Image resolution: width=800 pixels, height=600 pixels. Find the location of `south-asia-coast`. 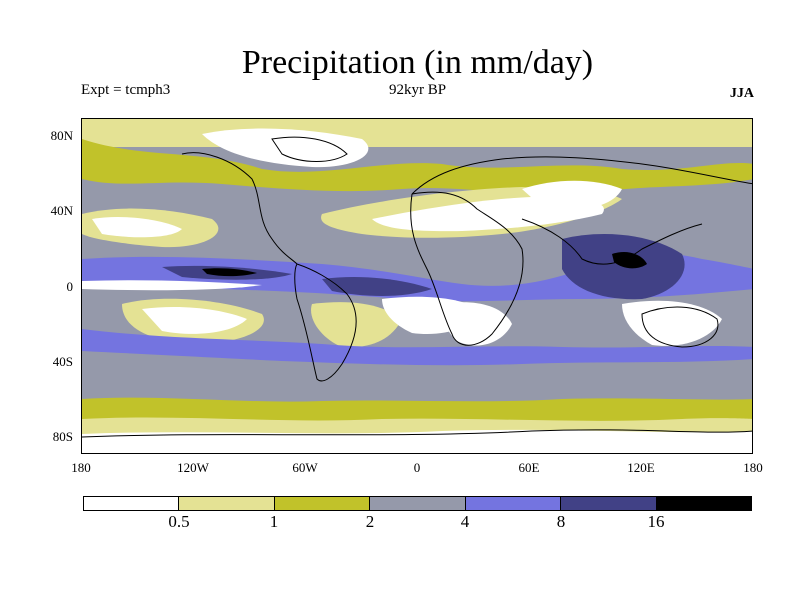

south-asia-coast is located at coordinates (612, 241).